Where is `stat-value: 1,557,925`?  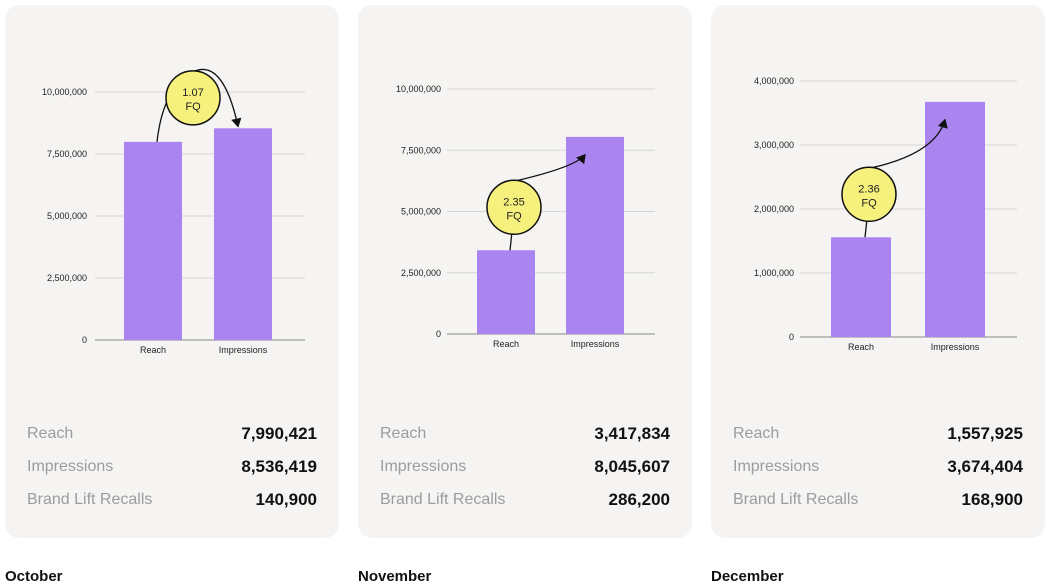 stat-value: 1,557,925 is located at coordinates (985, 433).